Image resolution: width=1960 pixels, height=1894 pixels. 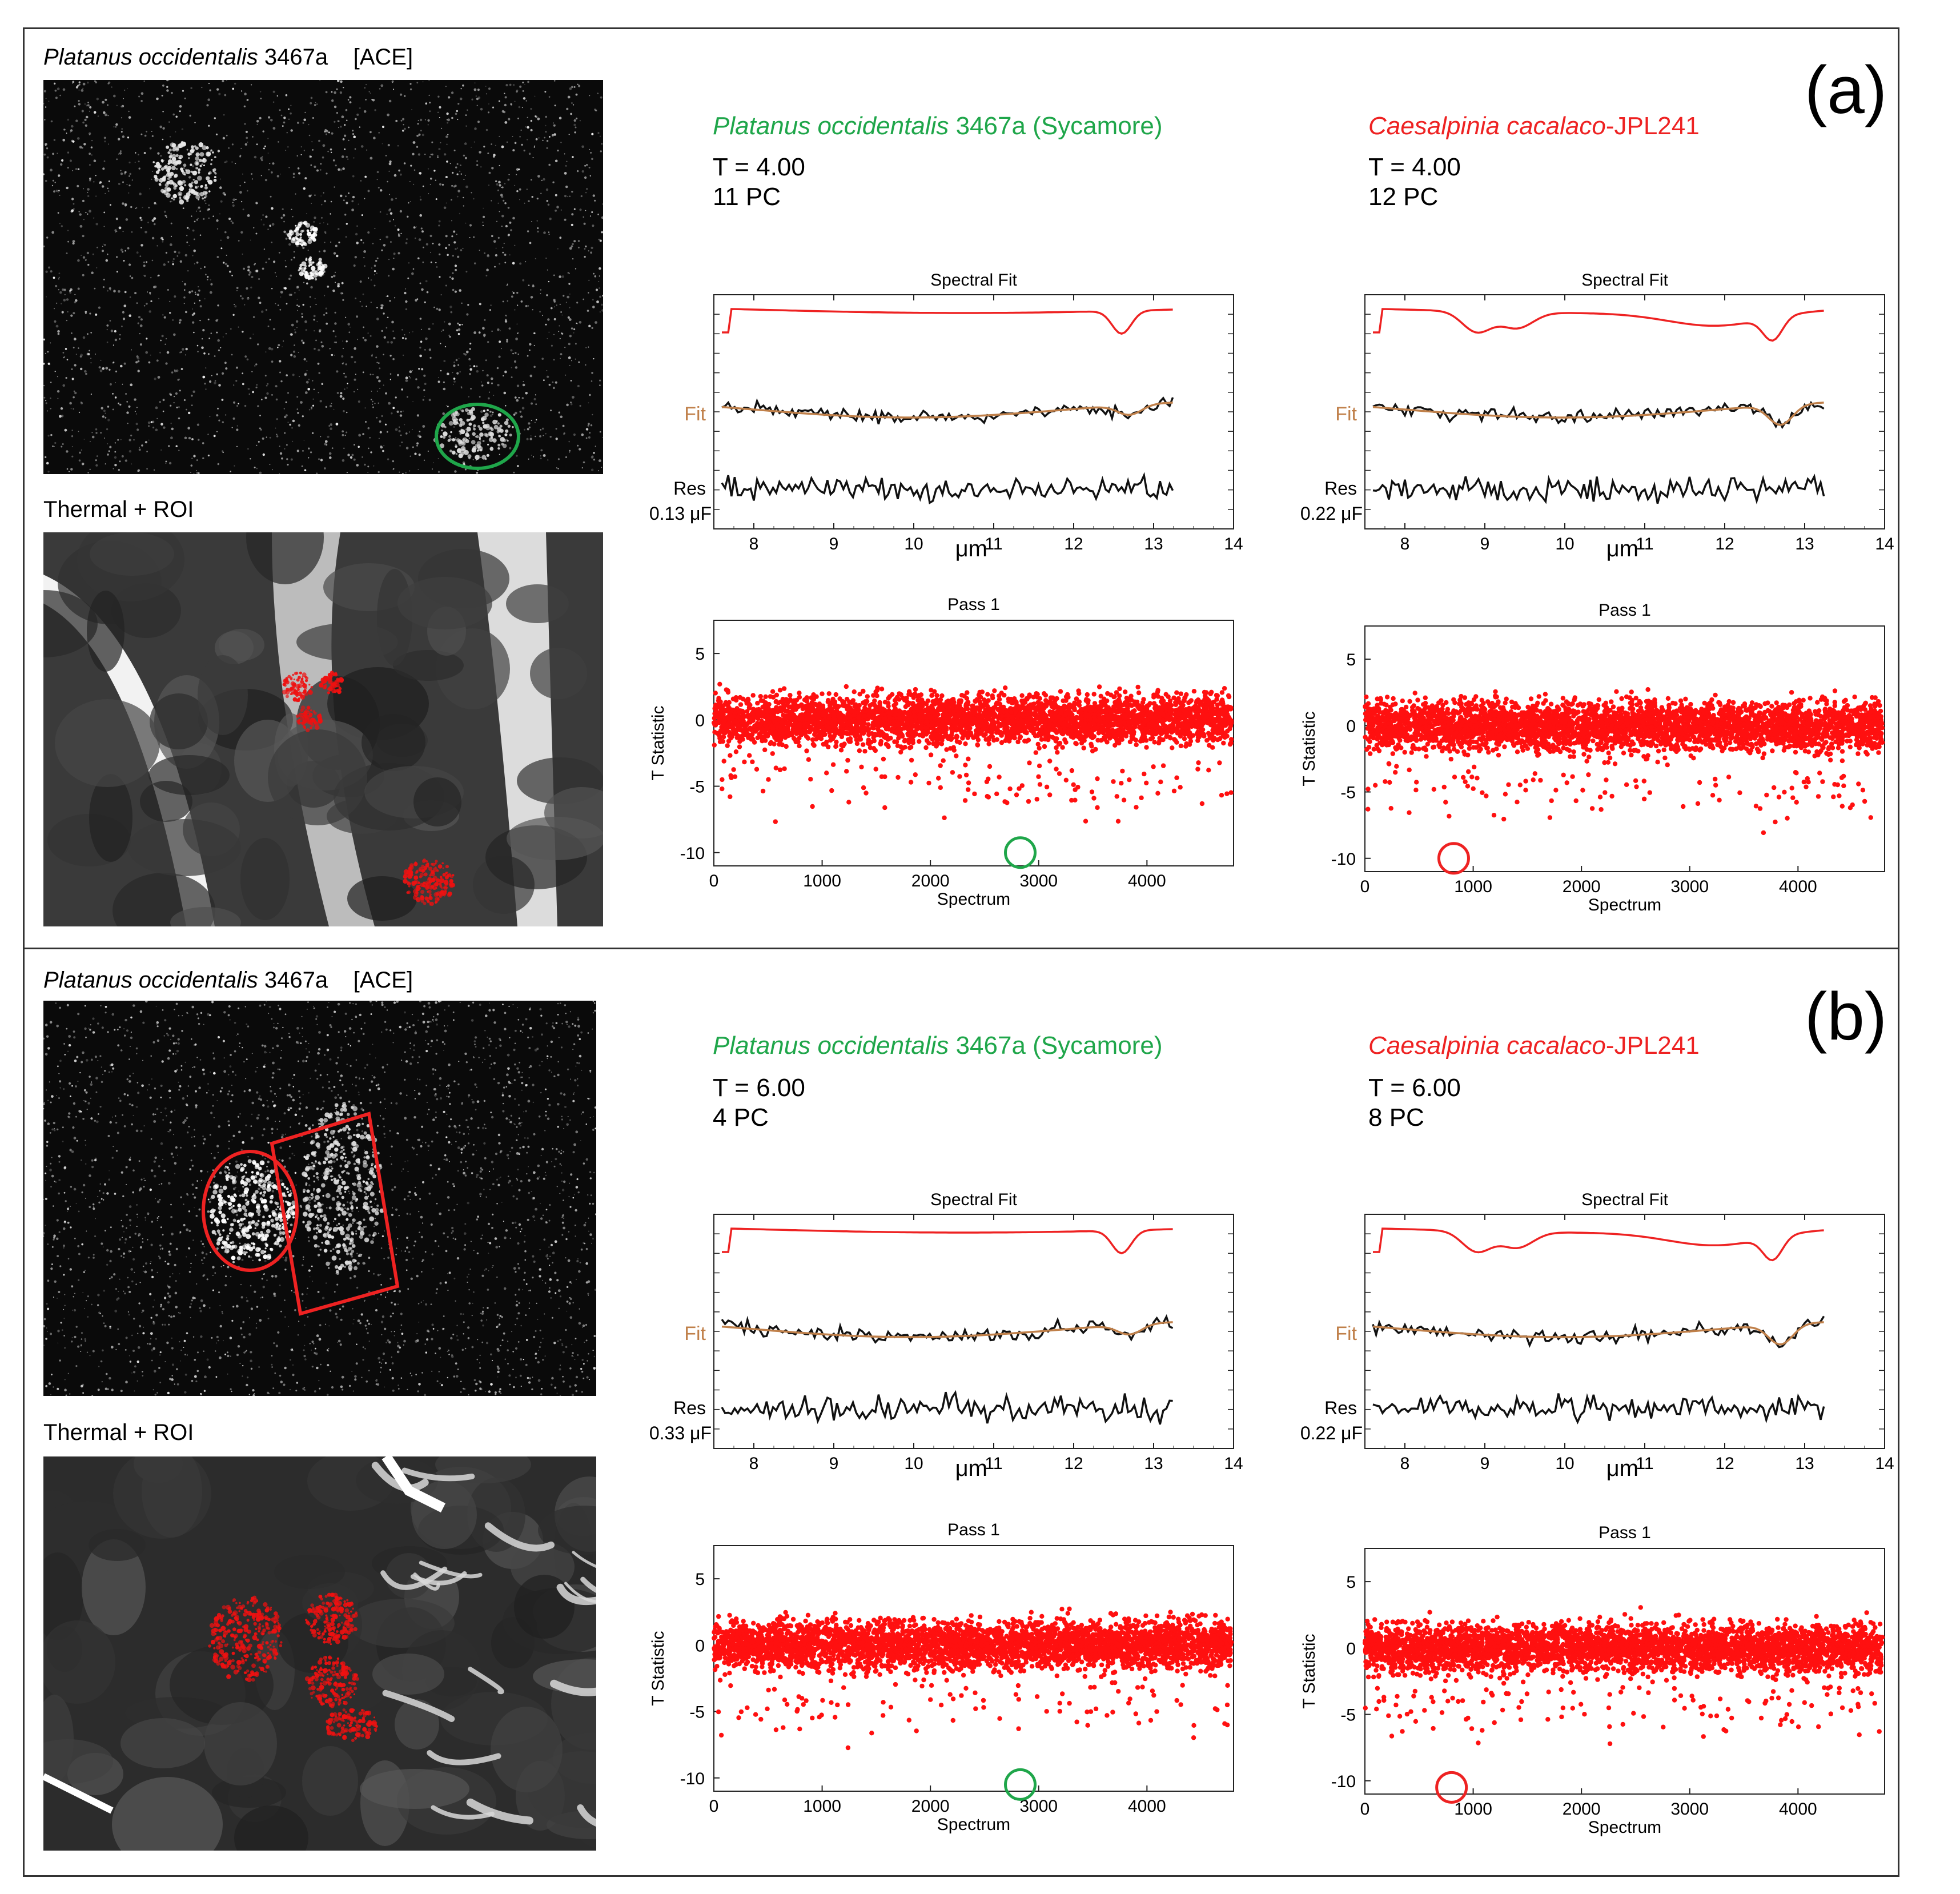 What do you see at coordinates (1020, 853) in the screenshot?
I see `highlight-circle` at bounding box center [1020, 853].